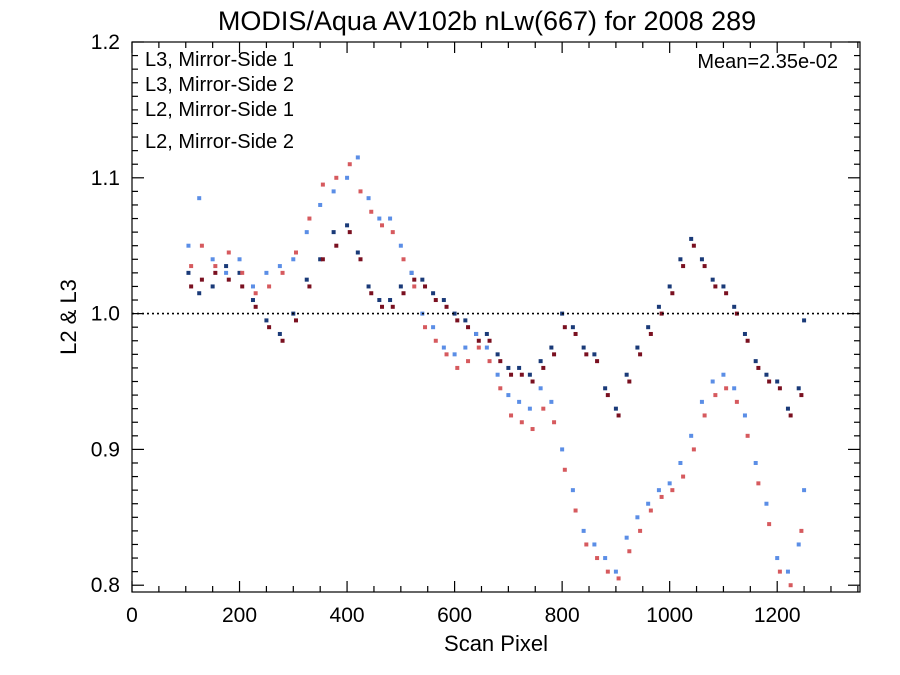 This screenshot has width=900, height=675. Describe the element at coordinates (219, 142) in the screenshot. I see `legend-entry-l2-ms2: L2, Mirror-Side 2` at that location.